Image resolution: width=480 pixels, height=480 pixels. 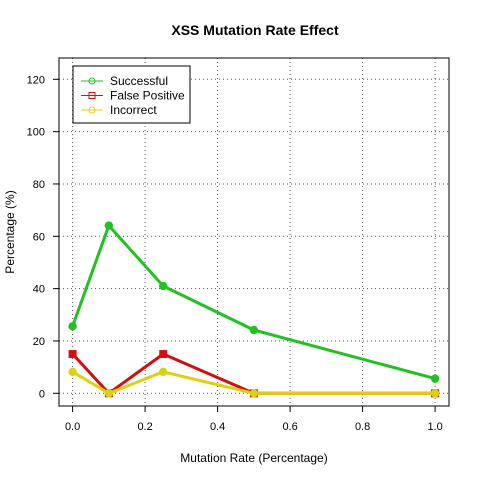 What do you see at coordinates (147, 96) in the screenshot?
I see `legend-label-false-positive: False Positive` at bounding box center [147, 96].